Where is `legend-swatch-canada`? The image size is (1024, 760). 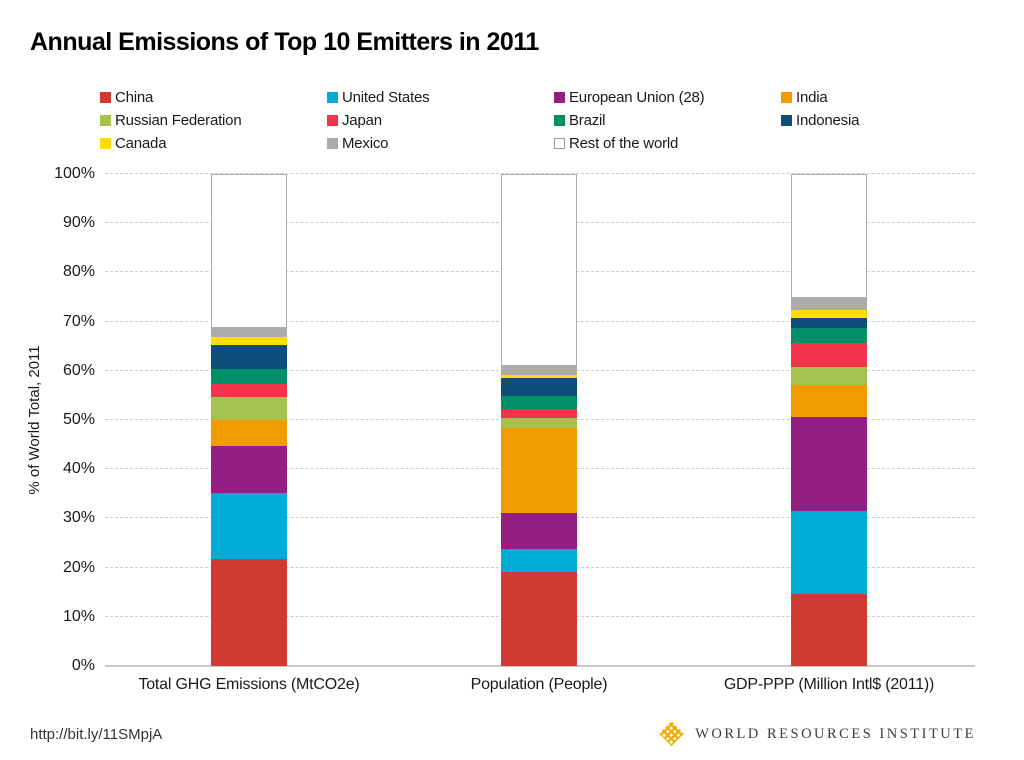
legend-swatch-canada is located at coordinates (105, 143).